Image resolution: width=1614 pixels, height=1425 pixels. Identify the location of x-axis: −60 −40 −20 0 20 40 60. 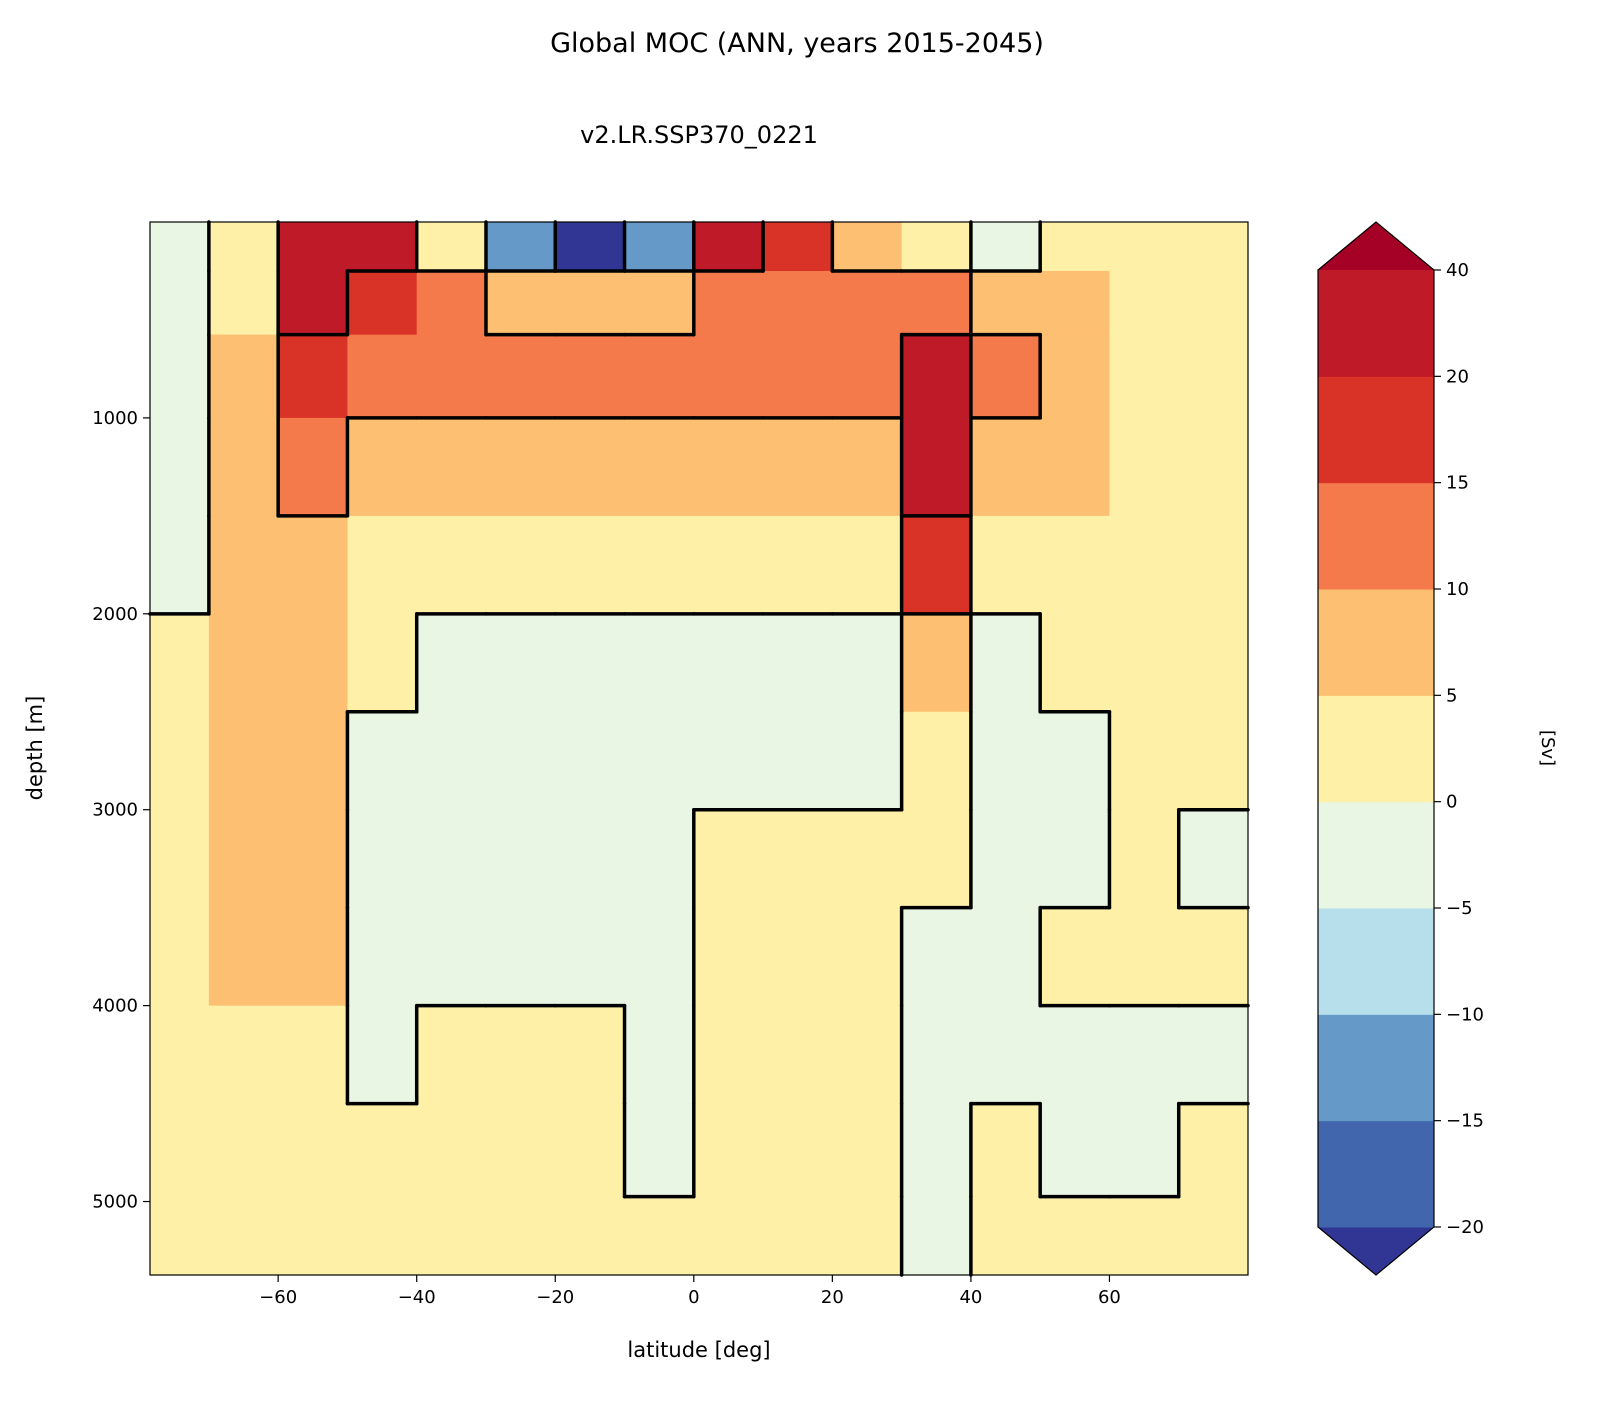
(690, 1291).